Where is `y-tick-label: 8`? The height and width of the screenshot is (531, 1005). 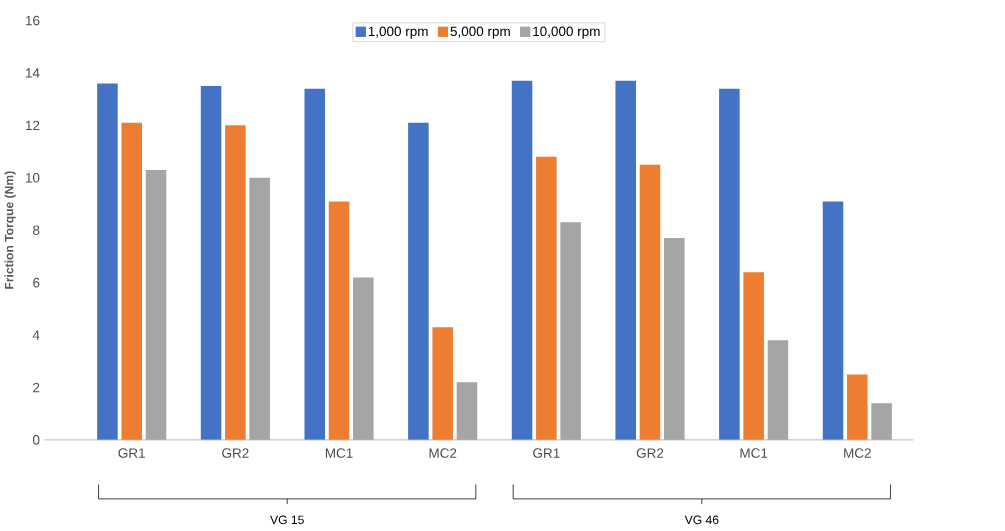 y-tick-label: 8 is located at coordinates (36, 230).